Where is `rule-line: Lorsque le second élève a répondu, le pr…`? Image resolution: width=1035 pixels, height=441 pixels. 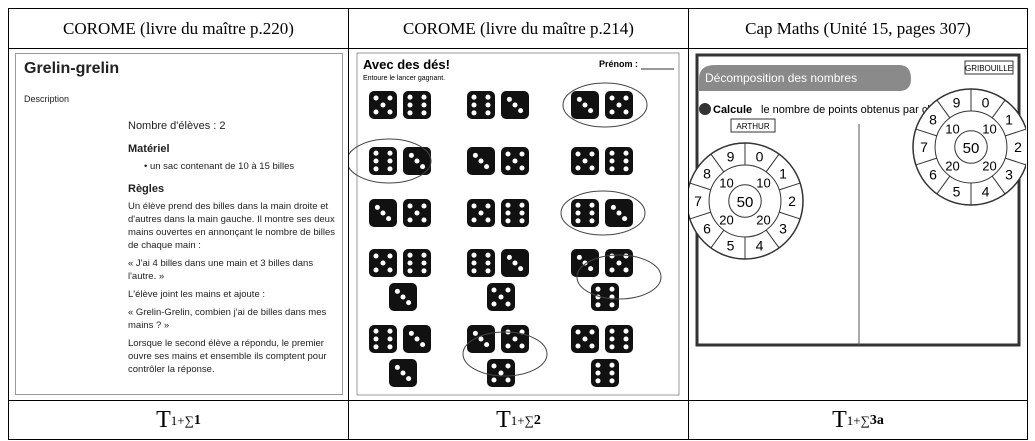 rule-line: Lorsque le second élève a répondu, le pr… is located at coordinates (227, 356).